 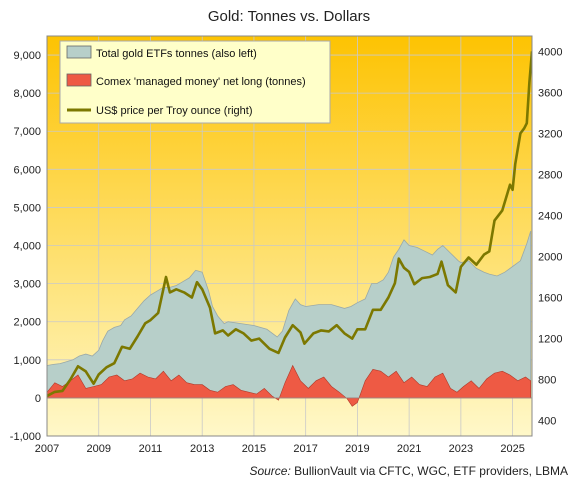 I want to click on legend-label-comex: Comex 'managed money' net long (tonnes), so click(x=201, y=82).